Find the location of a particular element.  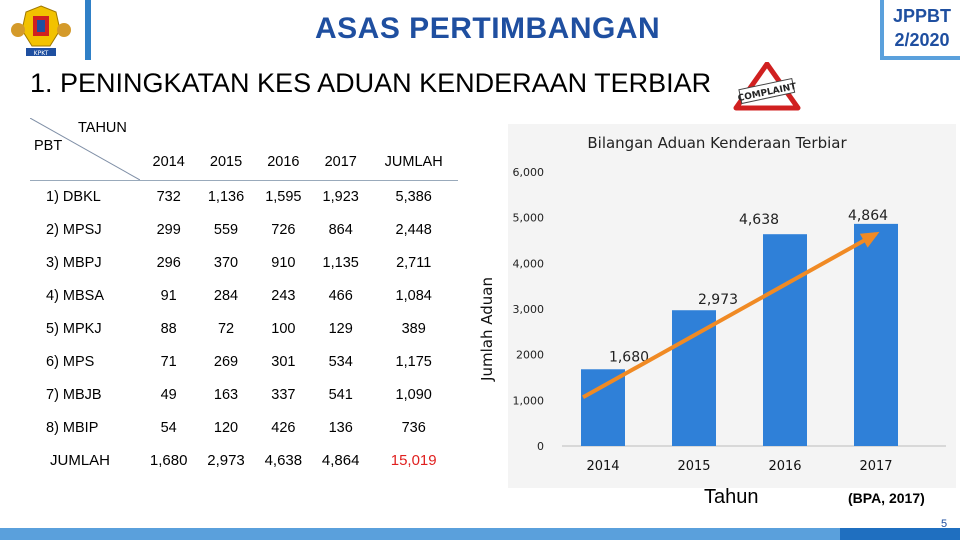

complaint-stamp-icon: COMPLAINT is located at coordinates (767, 86).